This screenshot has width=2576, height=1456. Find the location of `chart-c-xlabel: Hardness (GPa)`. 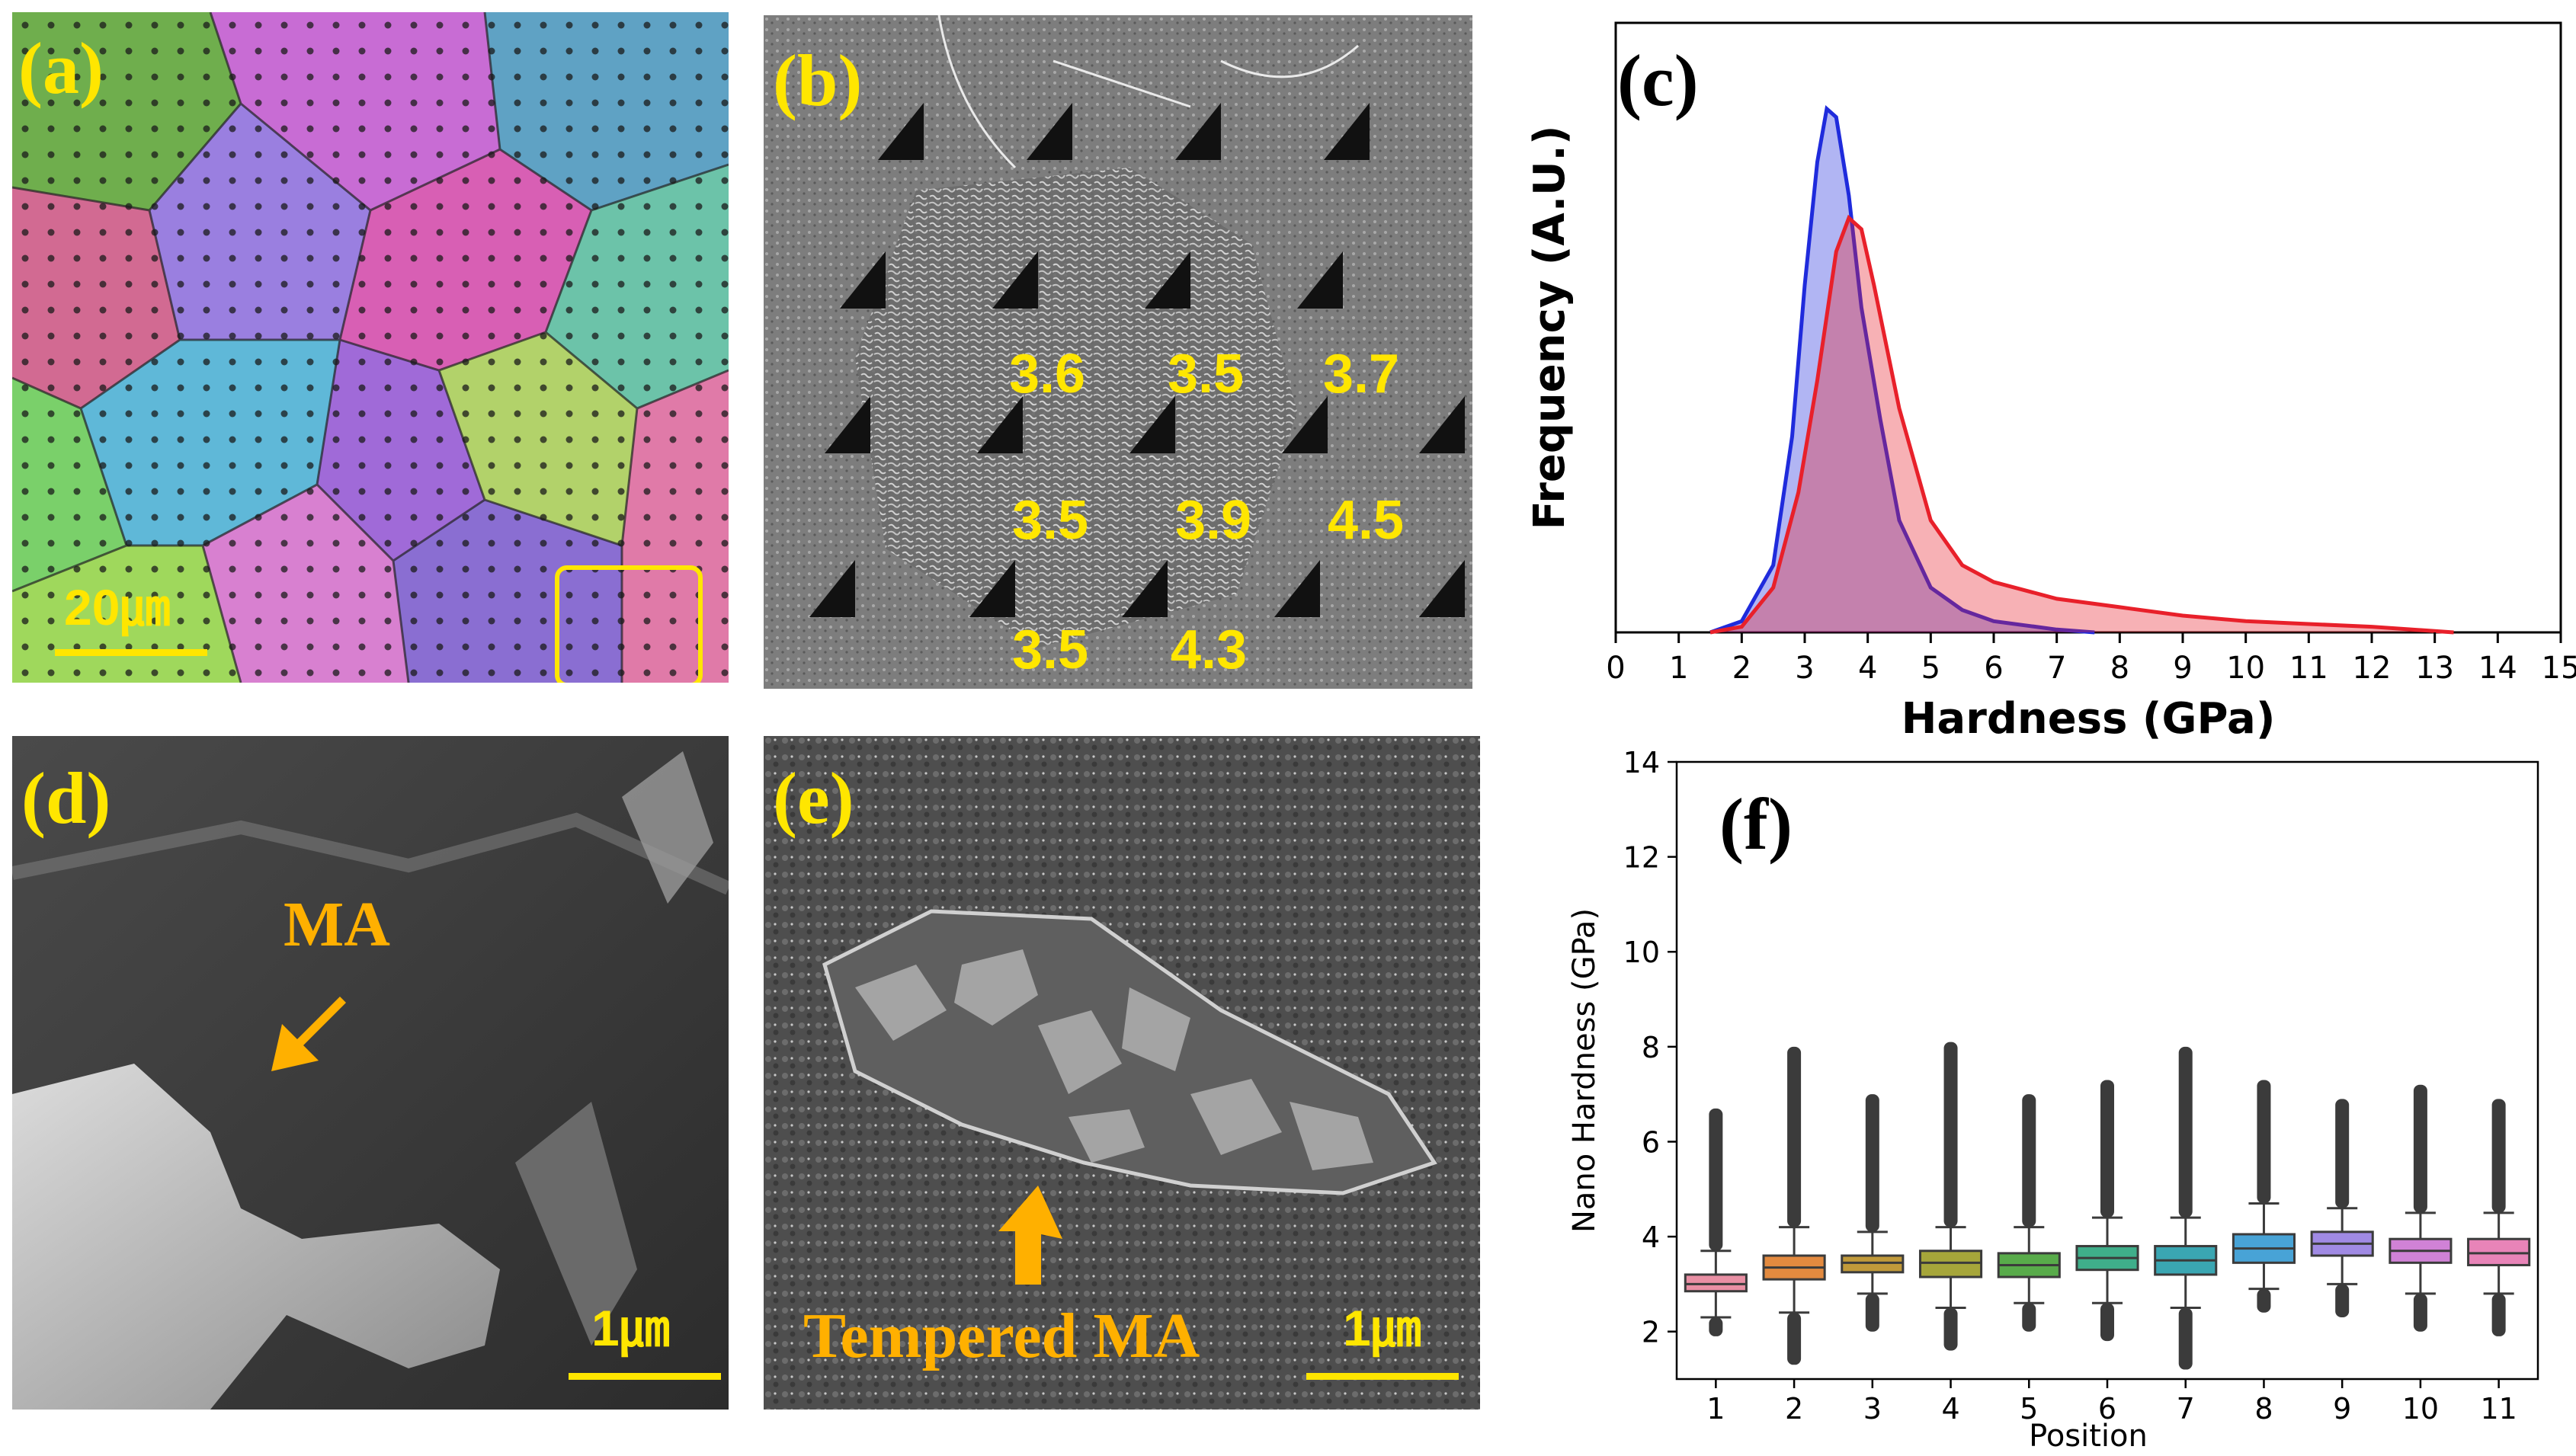

chart-c-xlabel: Hardness (GPa) is located at coordinates (2089, 719).